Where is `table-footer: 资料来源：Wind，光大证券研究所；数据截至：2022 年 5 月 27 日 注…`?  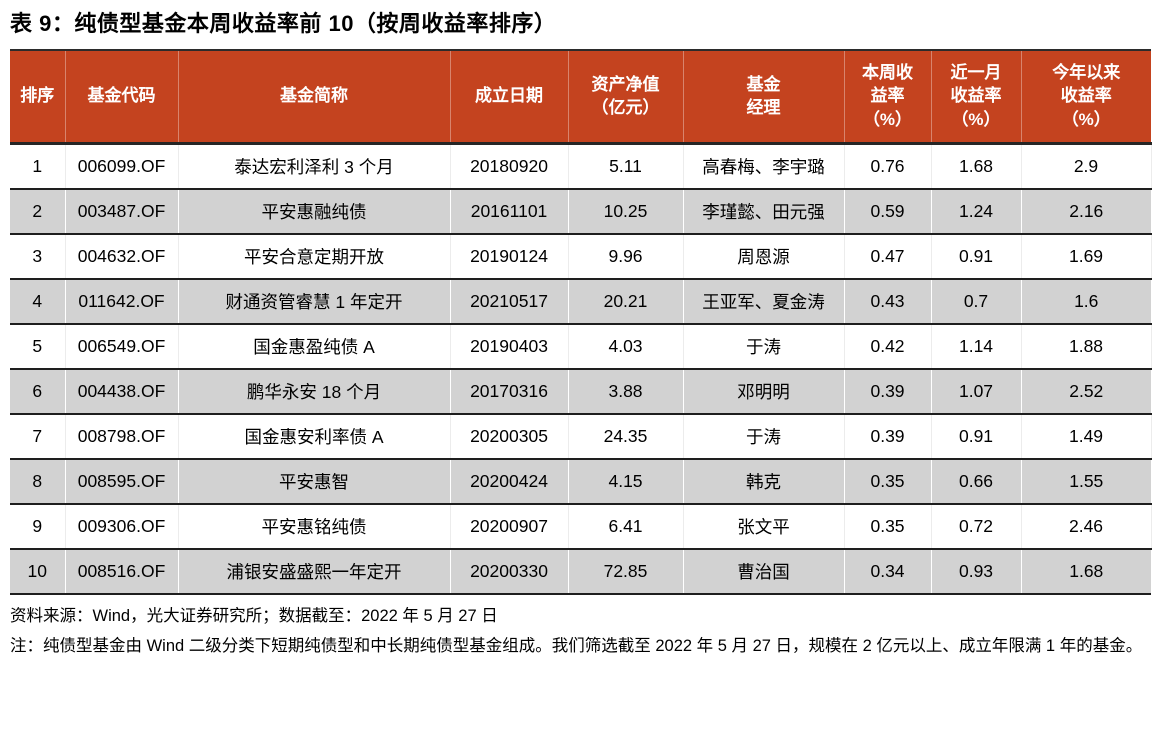
table-footer: 资料来源：Wind，光大证券研究所；数据截至：2022 年 5 月 27 日 注… is located at coordinates (581, 632).